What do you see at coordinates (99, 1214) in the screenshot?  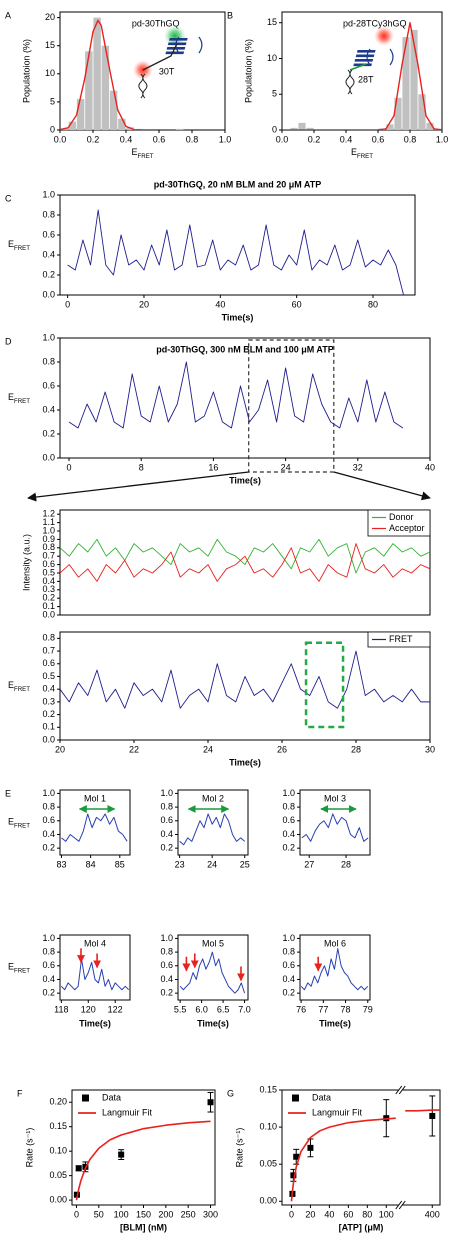 I see `x-tick-label: 50` at bounding box center [99, 1214].